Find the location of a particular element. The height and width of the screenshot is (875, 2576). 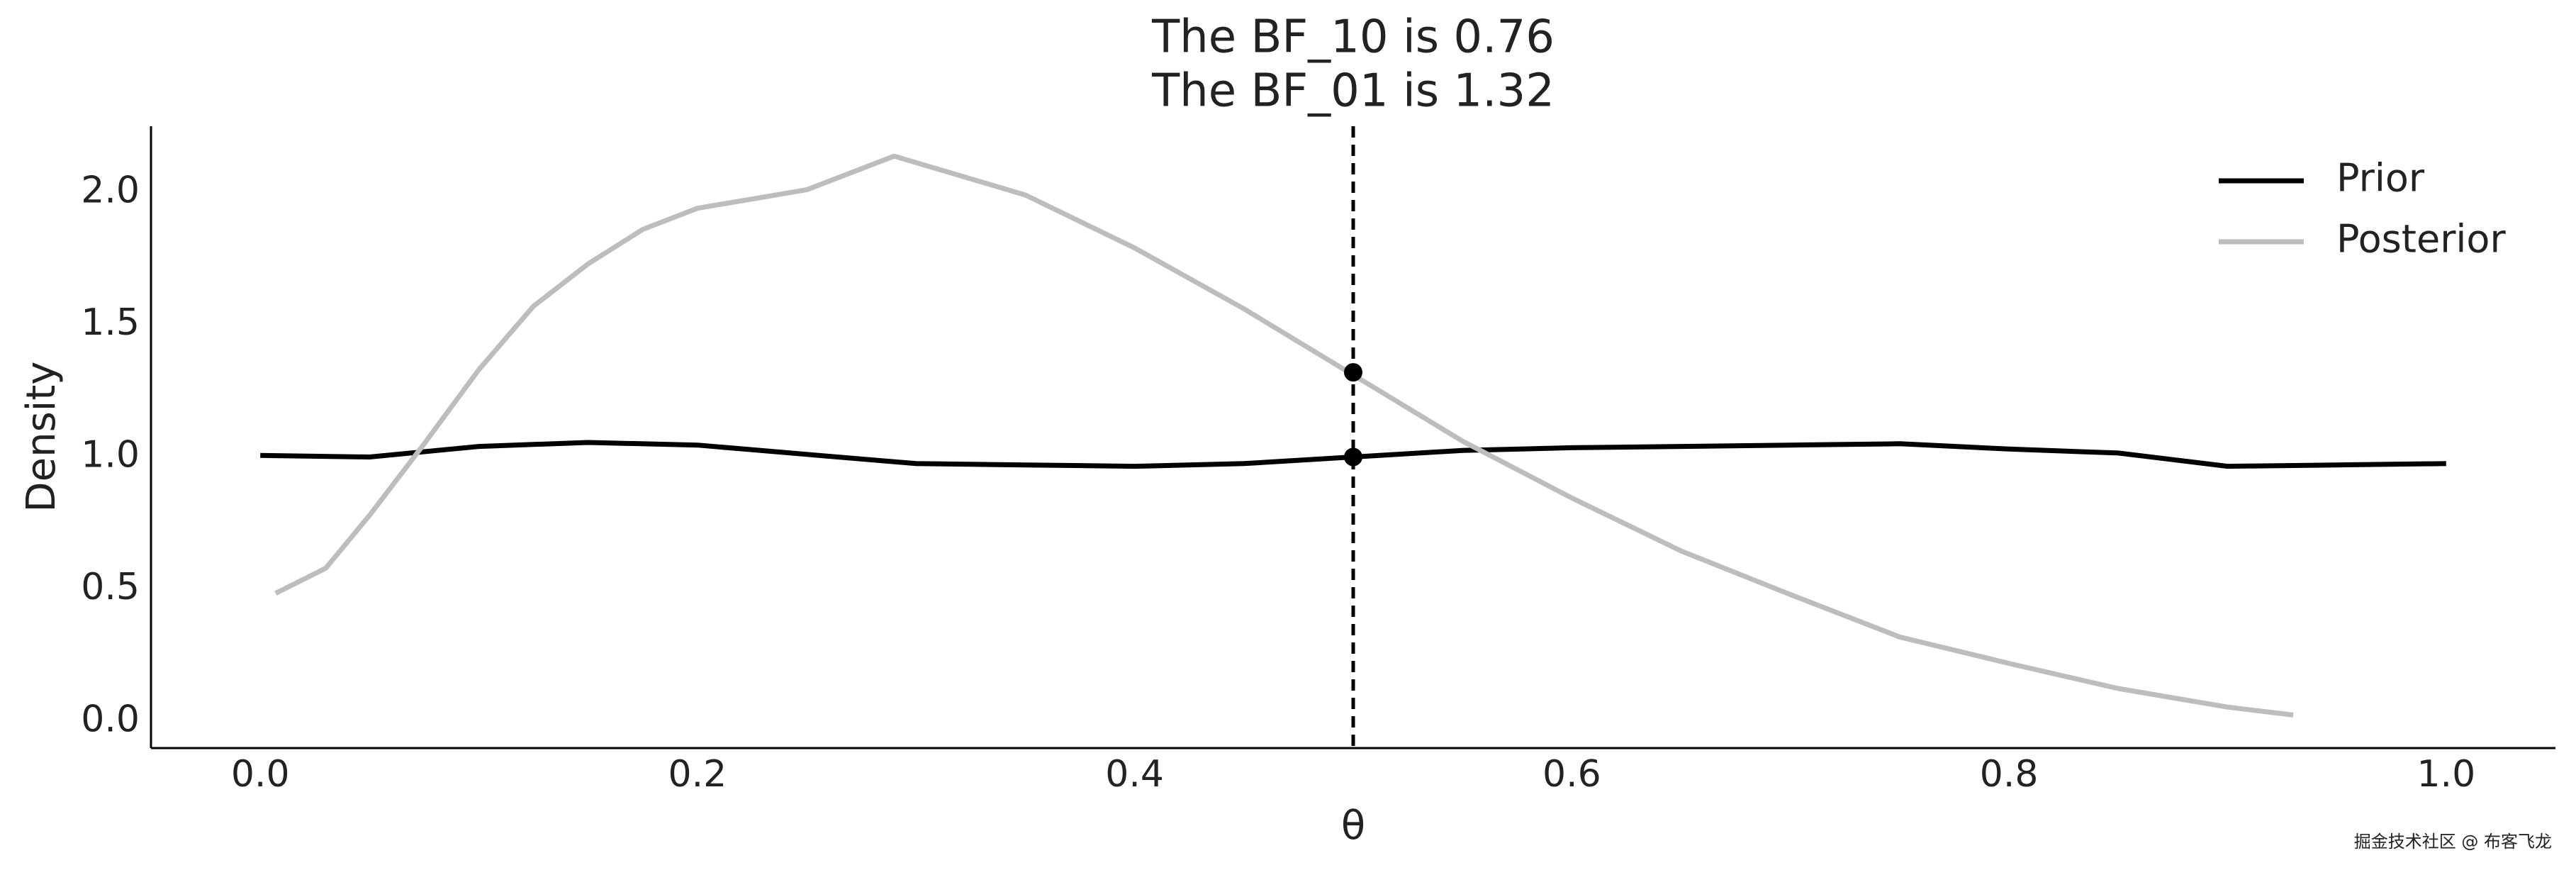

x-tick-label: 0.2 is located at coordinates (697, 774).